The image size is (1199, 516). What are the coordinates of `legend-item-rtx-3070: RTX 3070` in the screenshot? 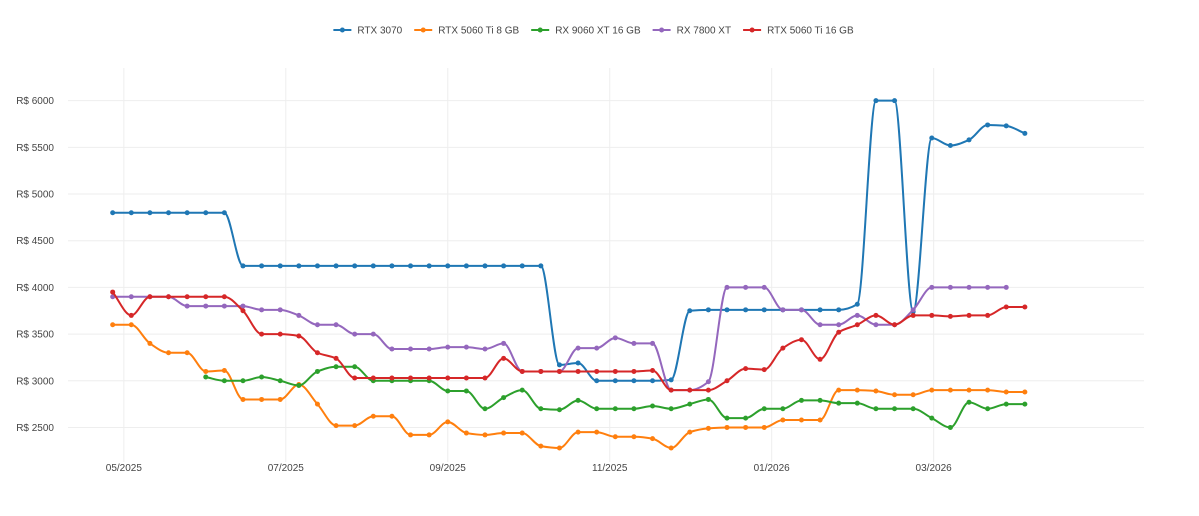 It's located at (368, 31).